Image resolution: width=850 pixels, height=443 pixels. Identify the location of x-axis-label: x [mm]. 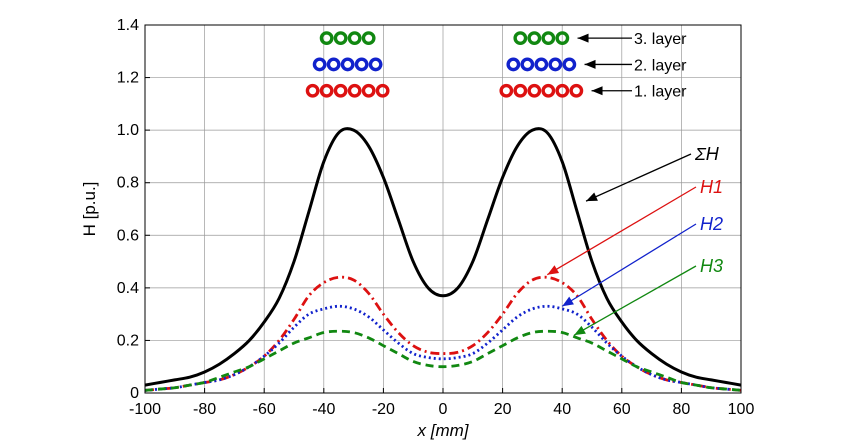
(443, 430).